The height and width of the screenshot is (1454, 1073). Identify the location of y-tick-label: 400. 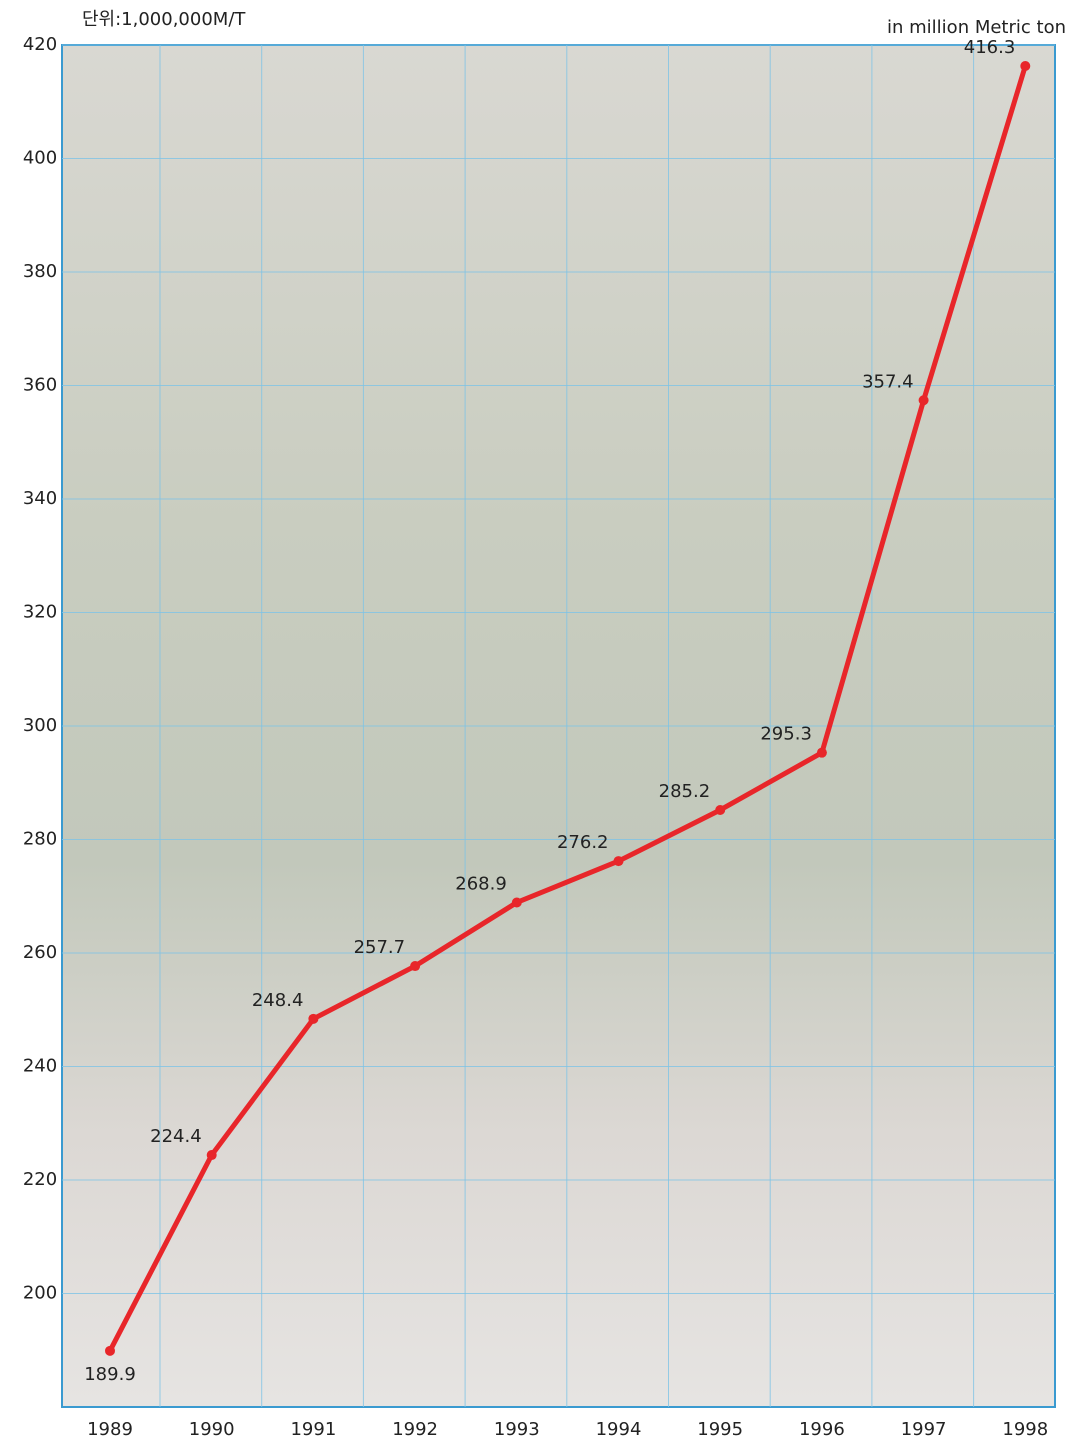
(40, 158).